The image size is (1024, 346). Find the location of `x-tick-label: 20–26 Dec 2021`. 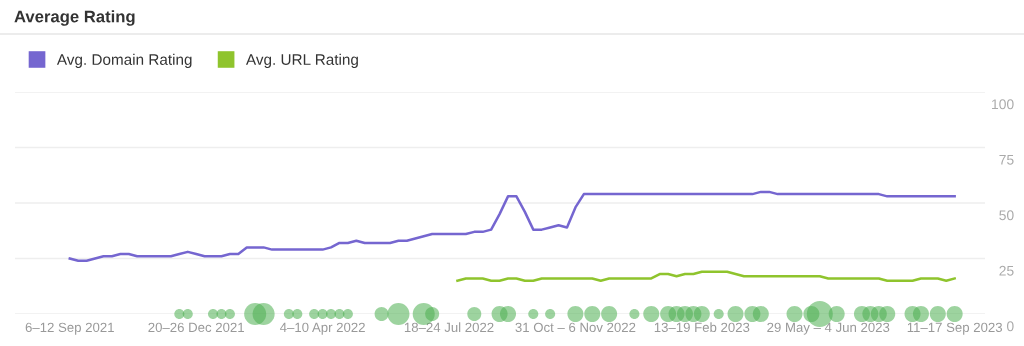

x-tick-label: 20–26 Dec 2021 is located at coordinates (196, 327).